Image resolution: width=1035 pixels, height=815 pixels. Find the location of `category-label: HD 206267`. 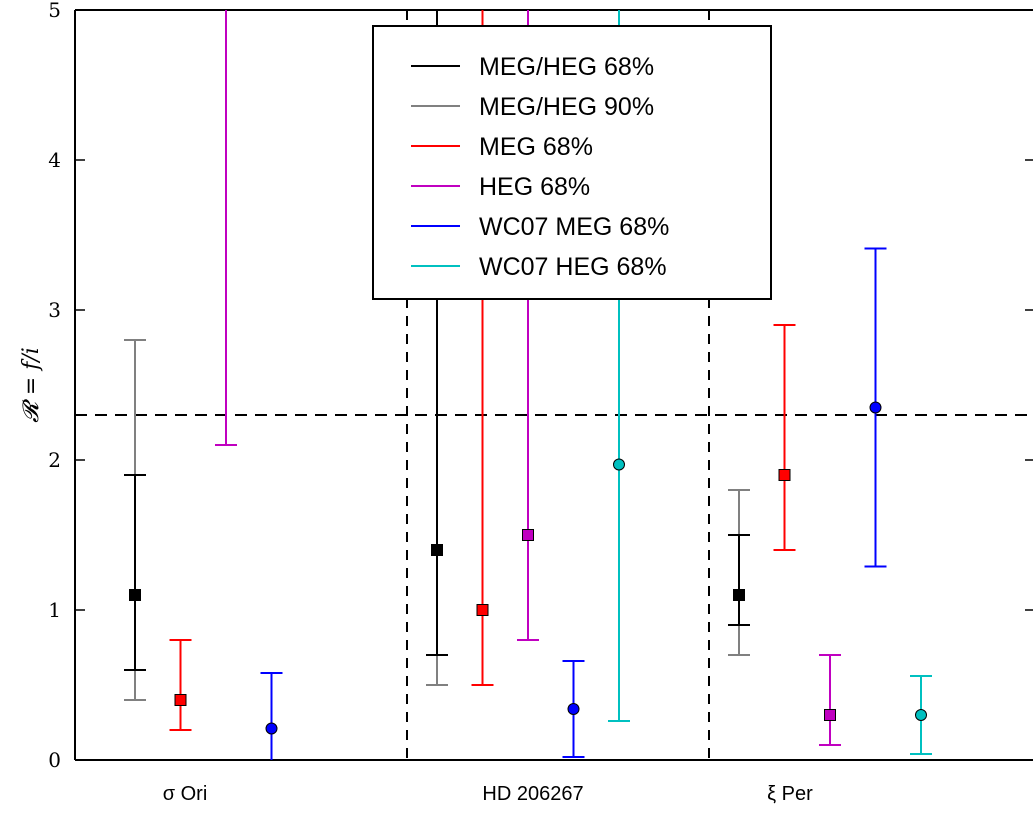

category-label: HD 206267 is located at coordinates (532, 794).